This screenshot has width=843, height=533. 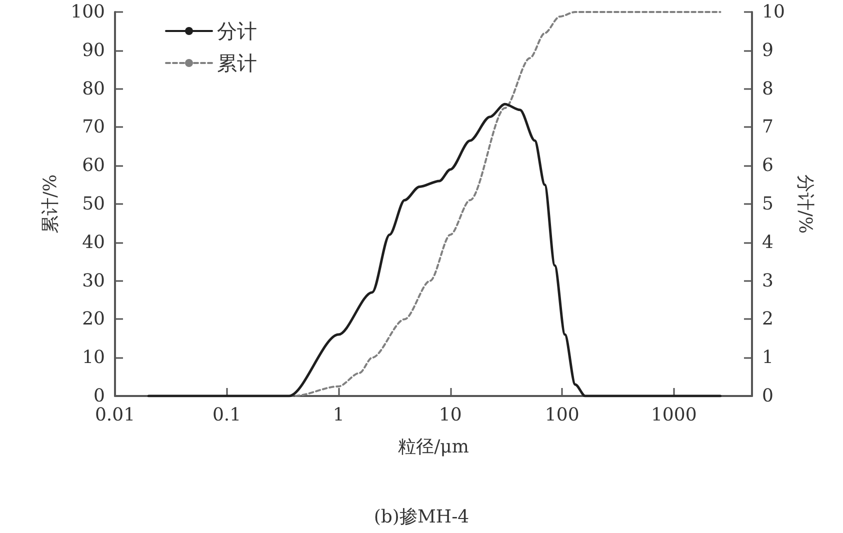 I want to click on y-tick-label: 80, so click(x=93, y=89).